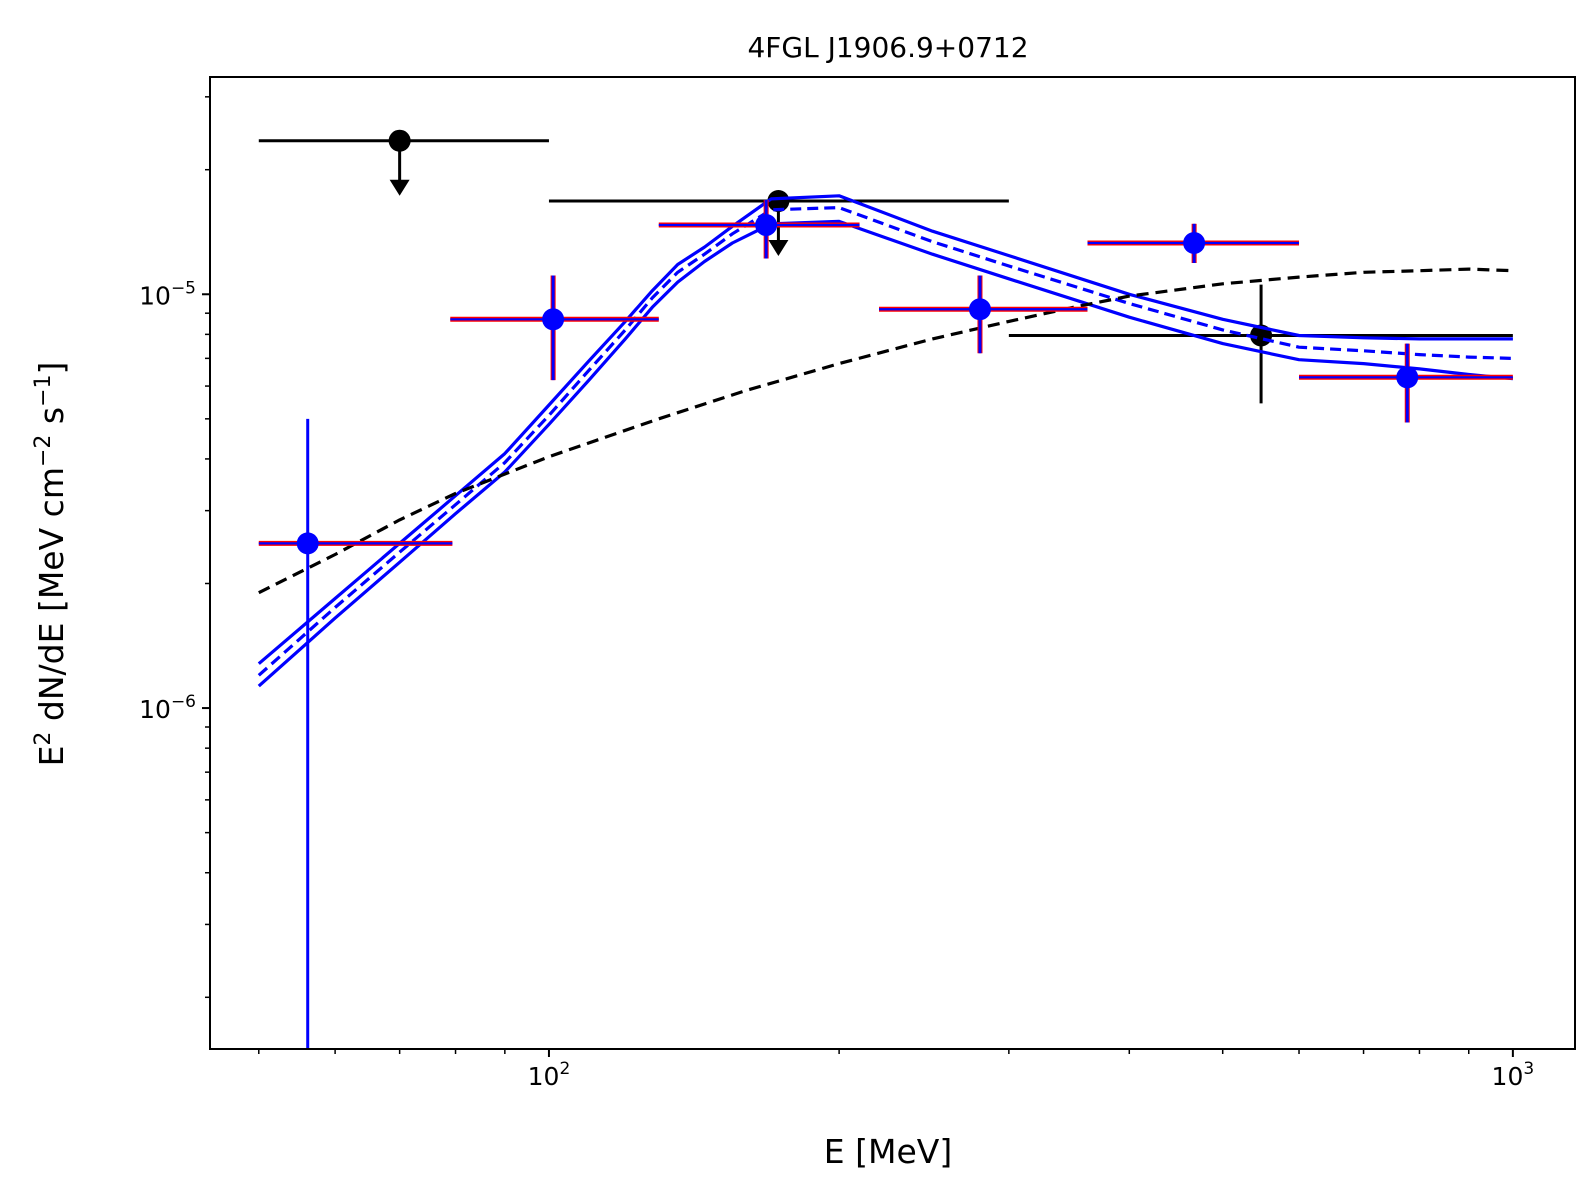 Image resolution: width=1592 pixels, height=1196 pixels. Describe the element at coordinates (43, 739) in the screenshot. I see `y-title-sup1: 2` at that location.